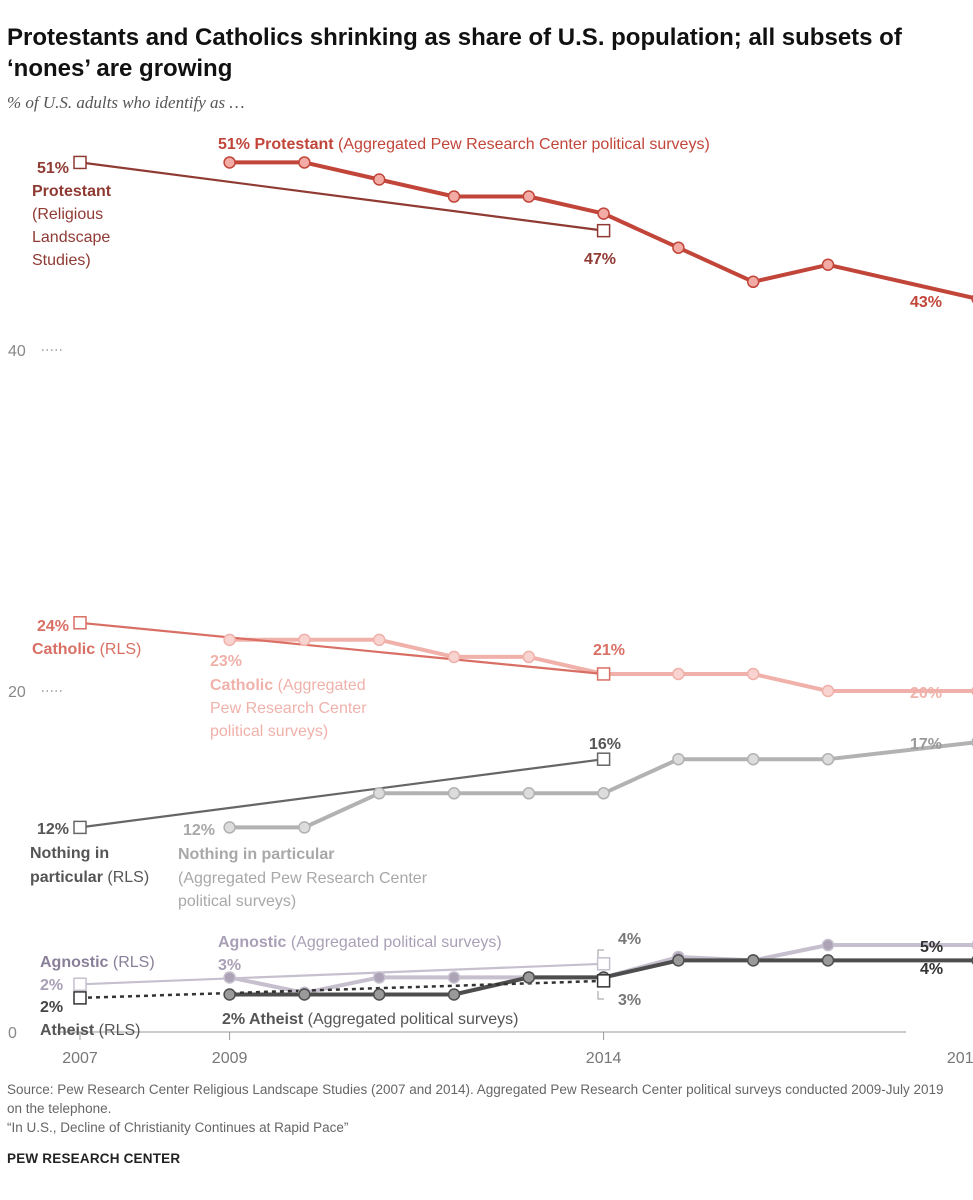 The height and width of the screenshot is (1200, 973). What do you see at coordinates (69, 853) in the screenshot?
I see `label-nip-rls-name: Nothing in` at bounding box center [69, 853].